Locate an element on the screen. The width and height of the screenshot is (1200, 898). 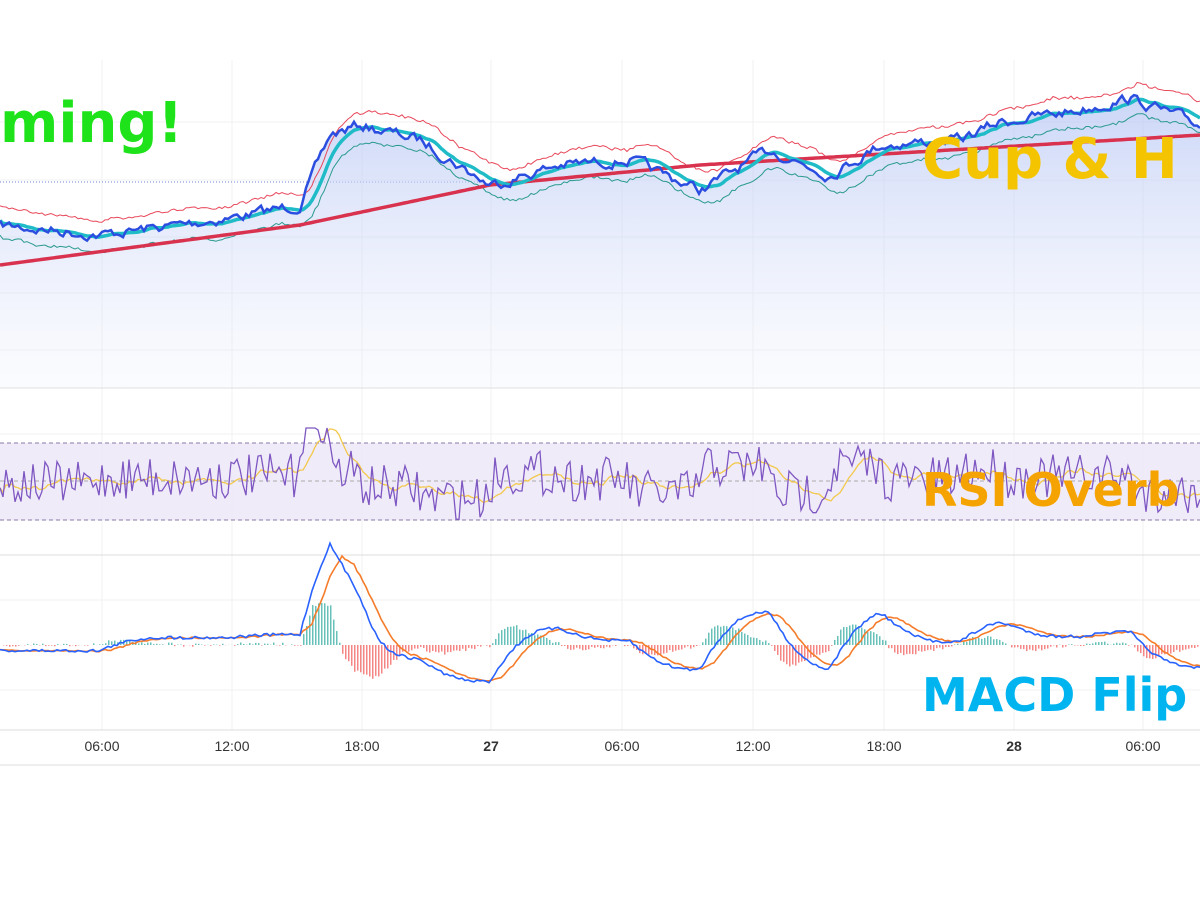
annotation: Cup & H is located at coordinates (1050, 159).